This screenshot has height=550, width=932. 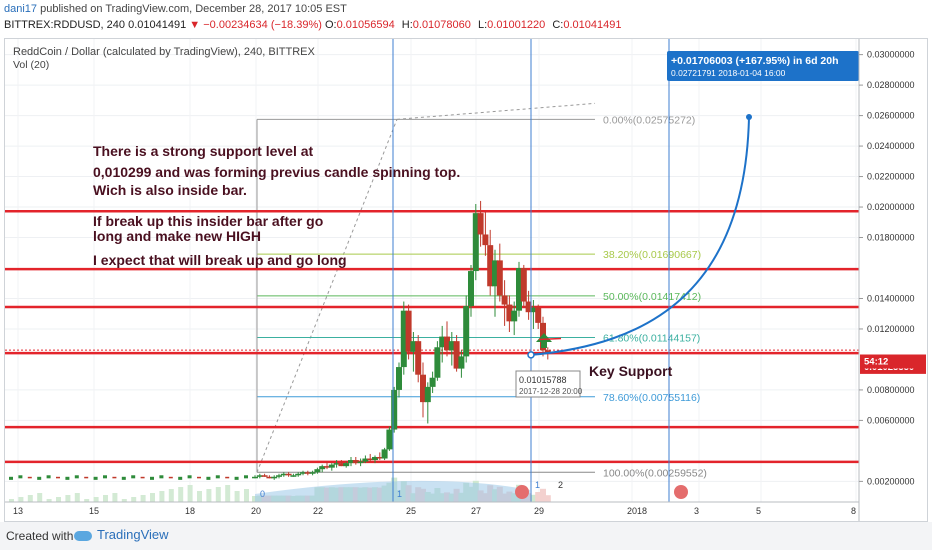 What do you see at coordinates (891, 207) in the screenshot?
I see `y-tick-label: 0.02000000` at bounding box center [891, 207].